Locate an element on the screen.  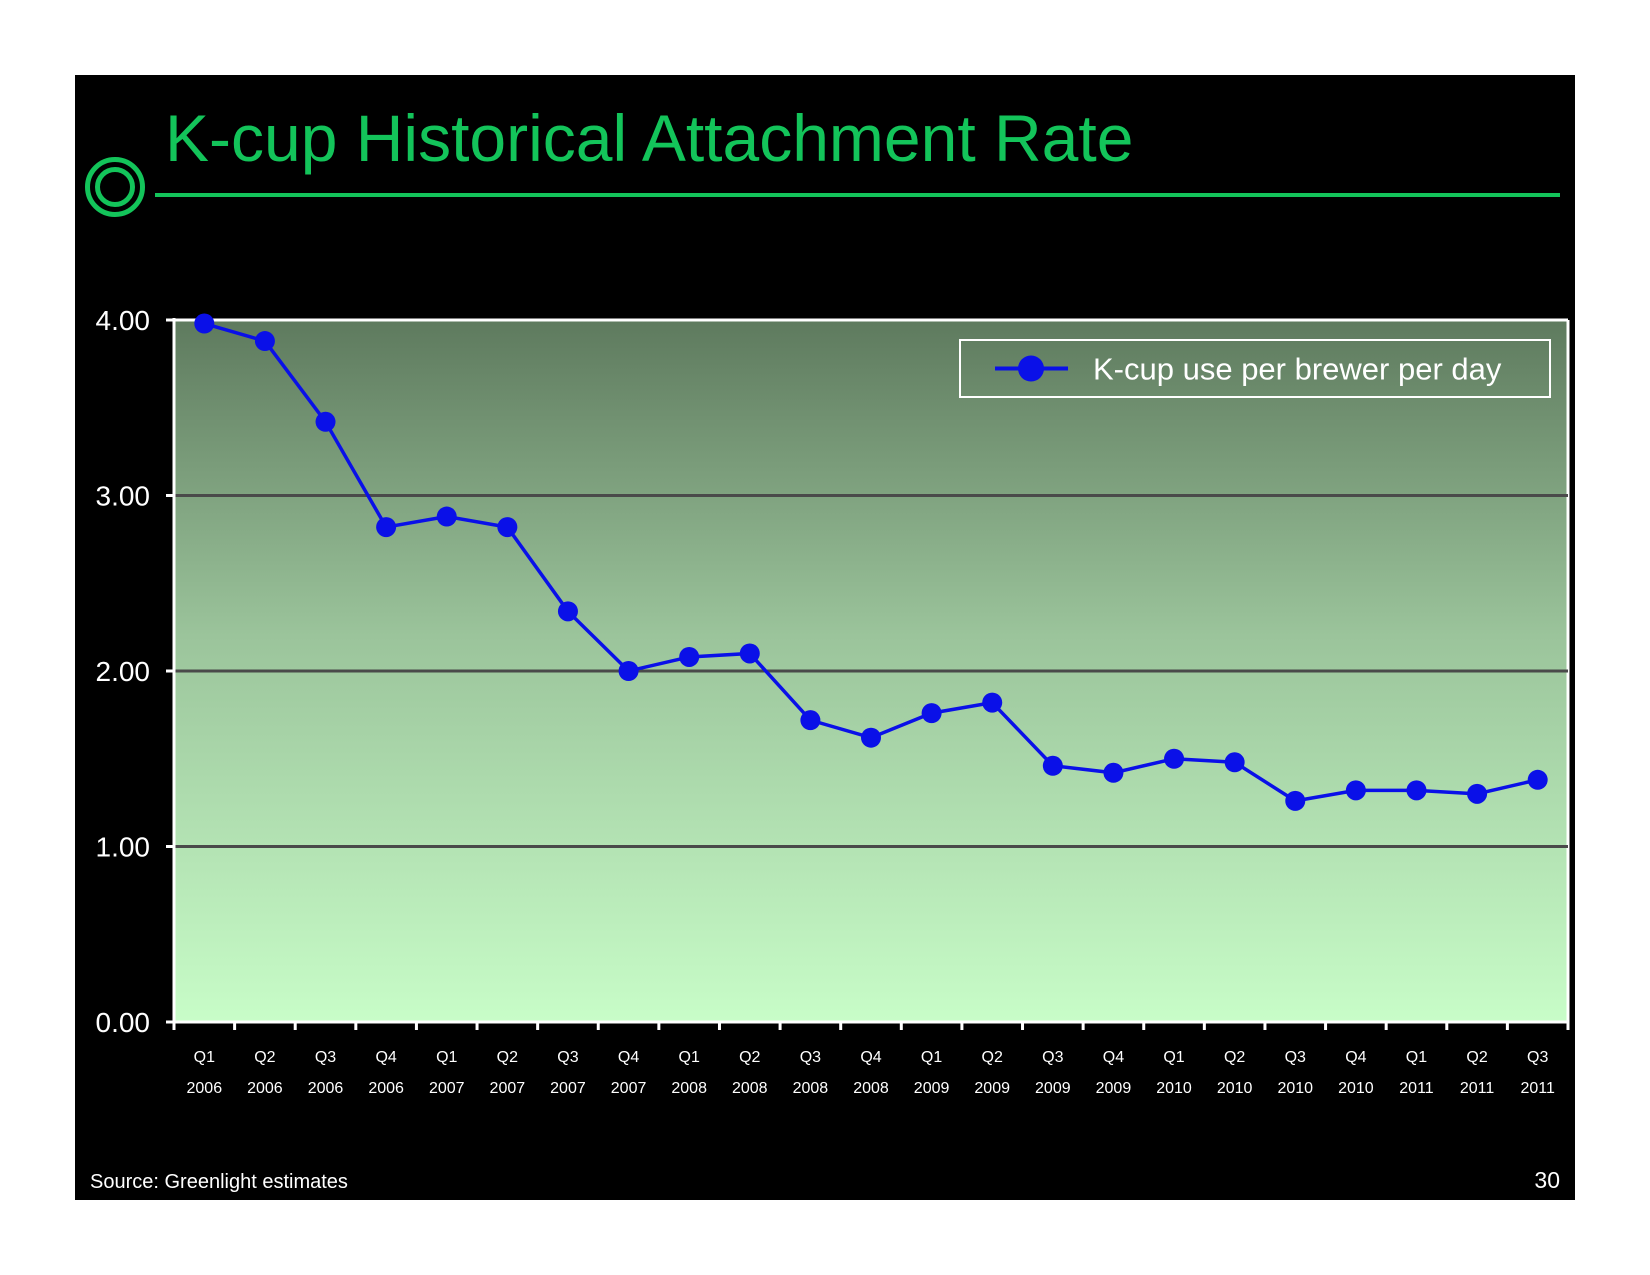
page-number: 30 is located at coordinates (1547, 1180).